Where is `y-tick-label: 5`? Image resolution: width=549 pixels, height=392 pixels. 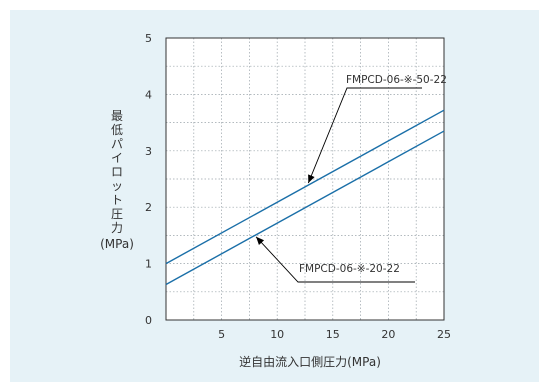
y-tick-label: 5 is located at coordinates (148, 38).